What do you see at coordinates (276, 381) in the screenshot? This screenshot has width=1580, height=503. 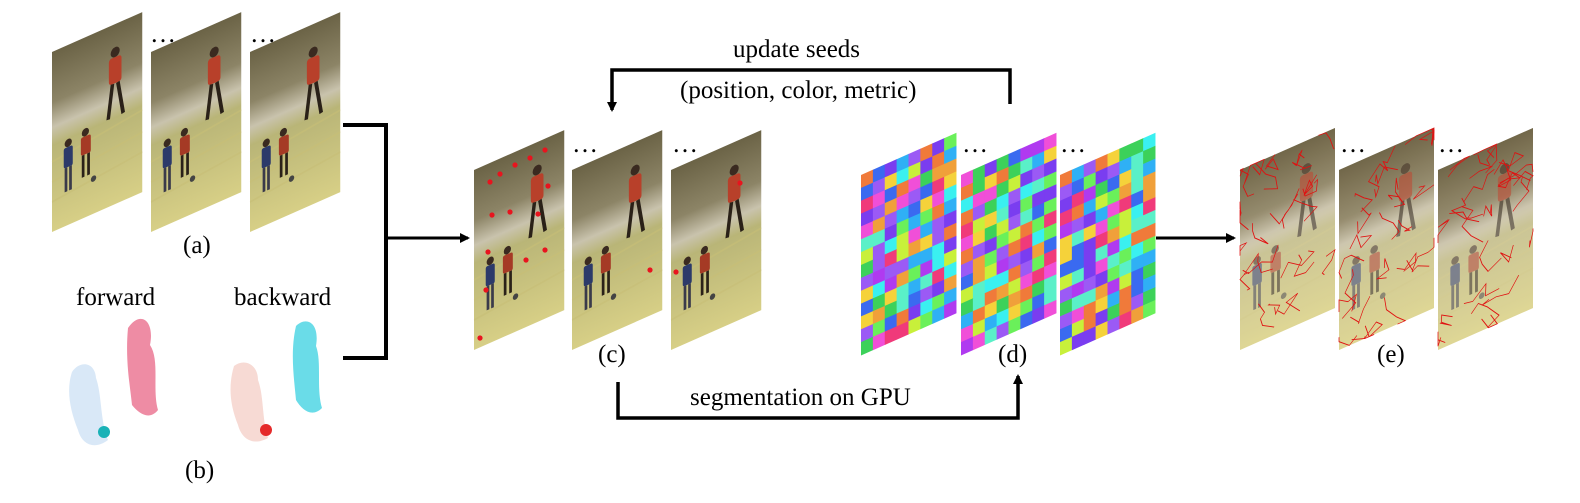 I see `backward-flow-image` at bounding box center [276, 381].